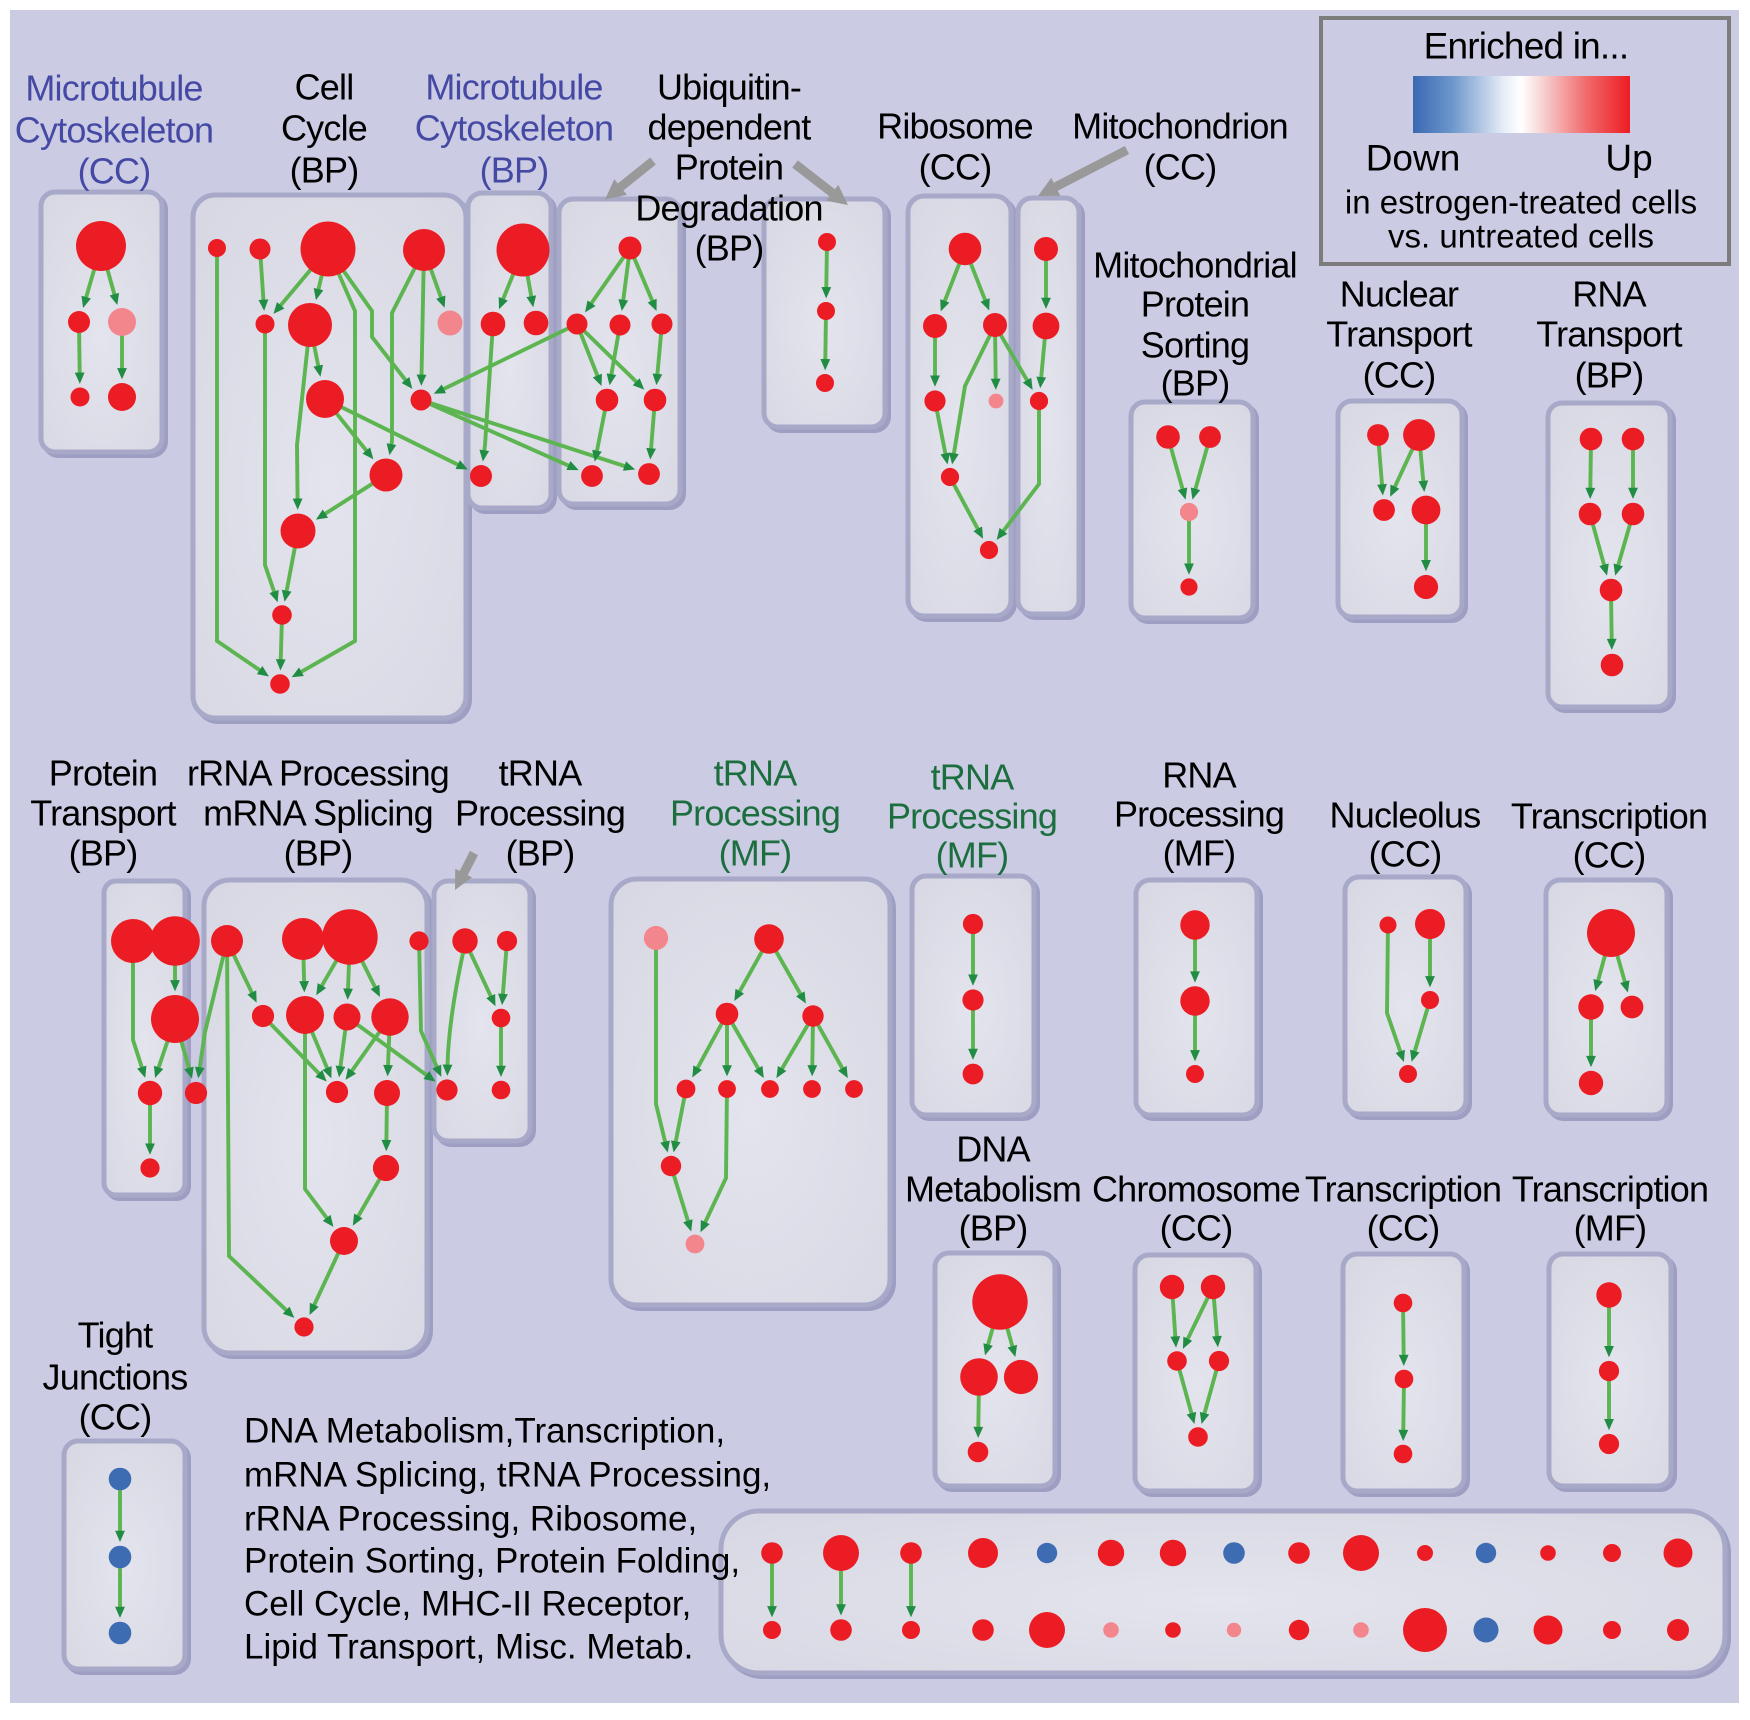 The width and height of the screenshot is (1750, 1720). What do you see at coordinates (1196, 1189) in the screenshot?
I see `svg-text: Chromosome` at bounding box center [1196, 1189].